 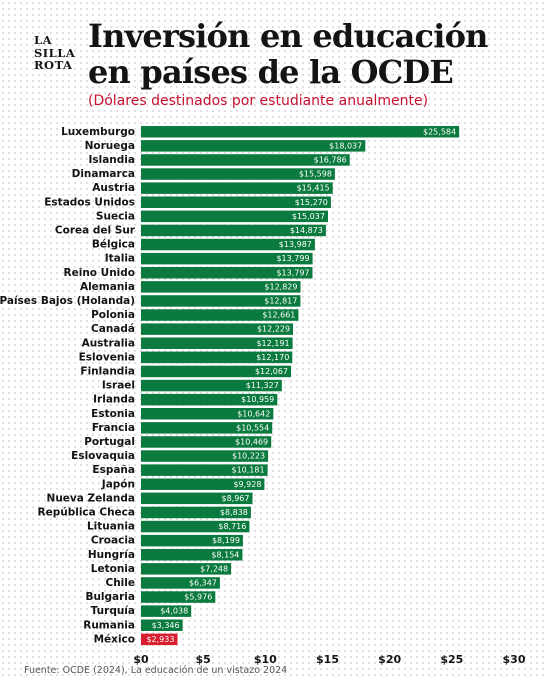 What do you see at coordinates (280, 286) in the screenshot?
I see `value-label: $12,829` at bounding box center [280, 286].